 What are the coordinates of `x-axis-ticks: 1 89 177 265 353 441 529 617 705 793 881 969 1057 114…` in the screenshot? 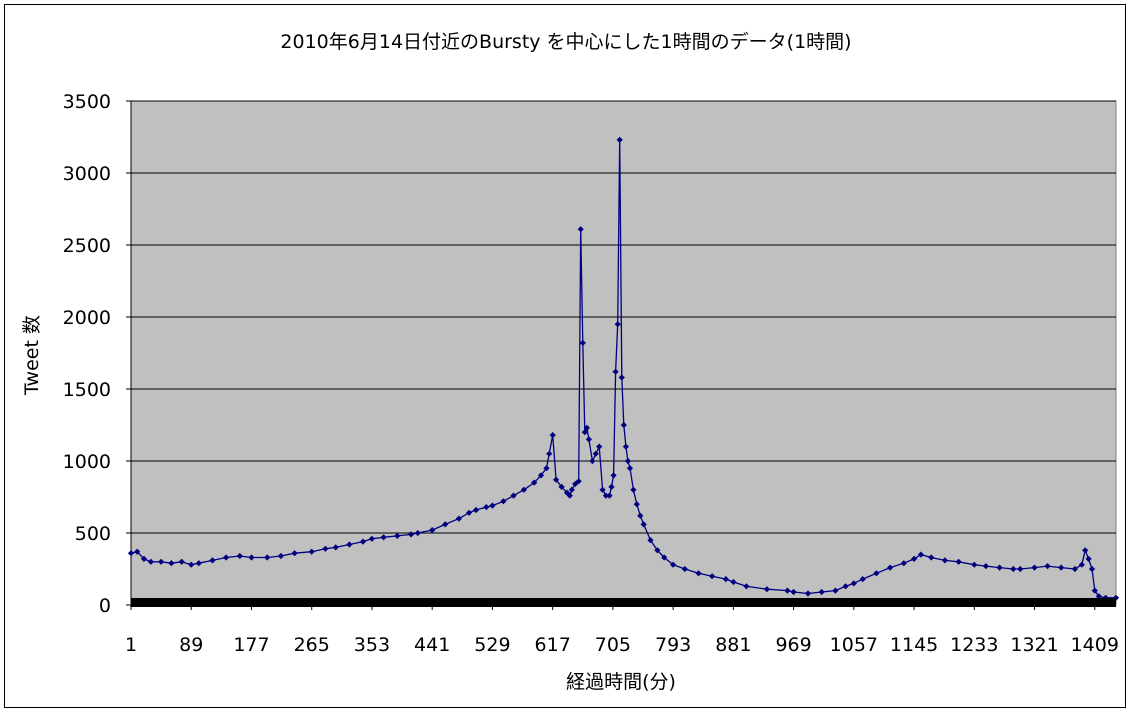 It's located at (622, 630).